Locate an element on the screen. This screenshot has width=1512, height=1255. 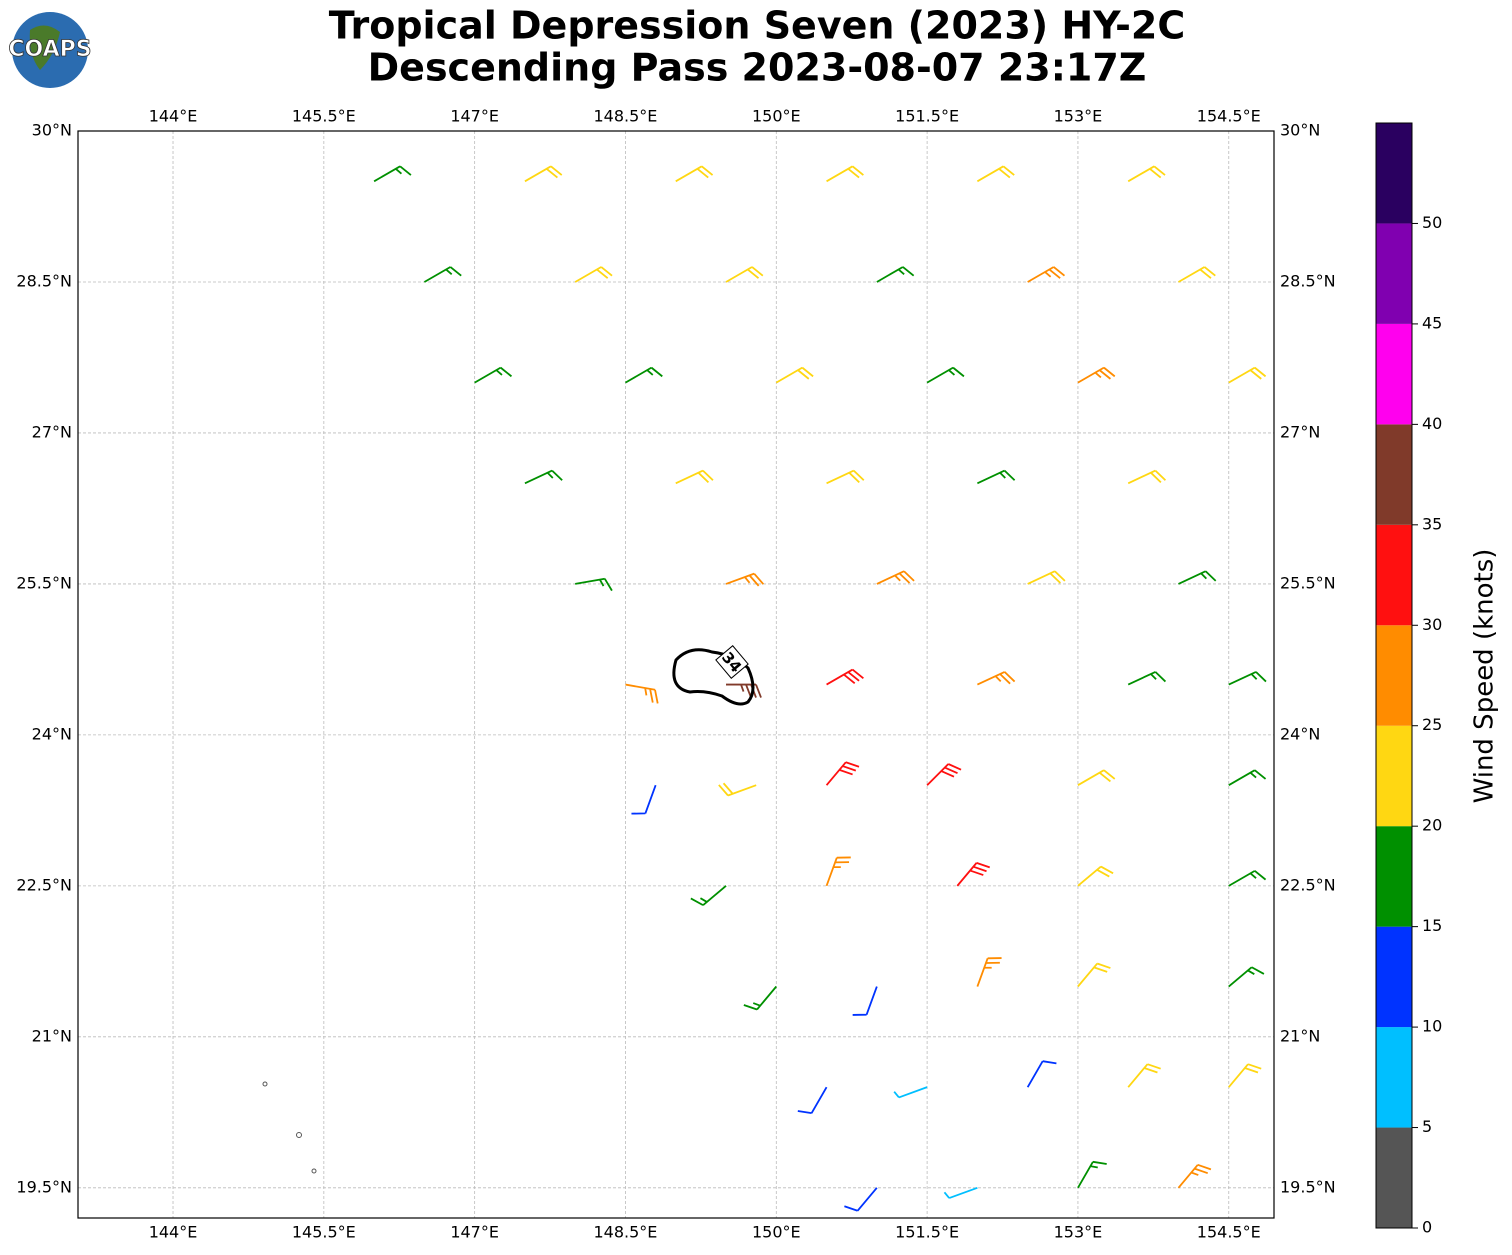
colorbar-tick-label: 5 is located at coordinates (1427, 1126).